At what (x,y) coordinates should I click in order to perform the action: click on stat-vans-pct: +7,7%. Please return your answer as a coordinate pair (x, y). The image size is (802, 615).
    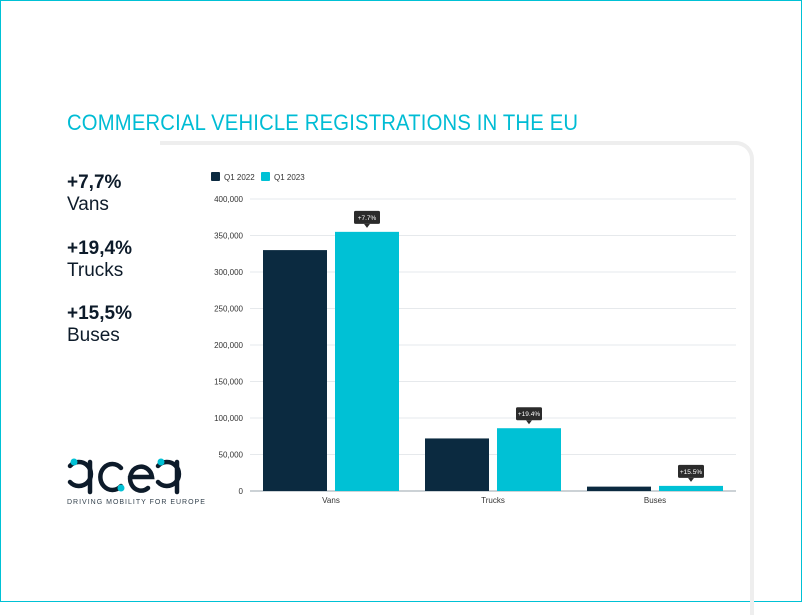
    Looking at the image, I should click on (94, 182).